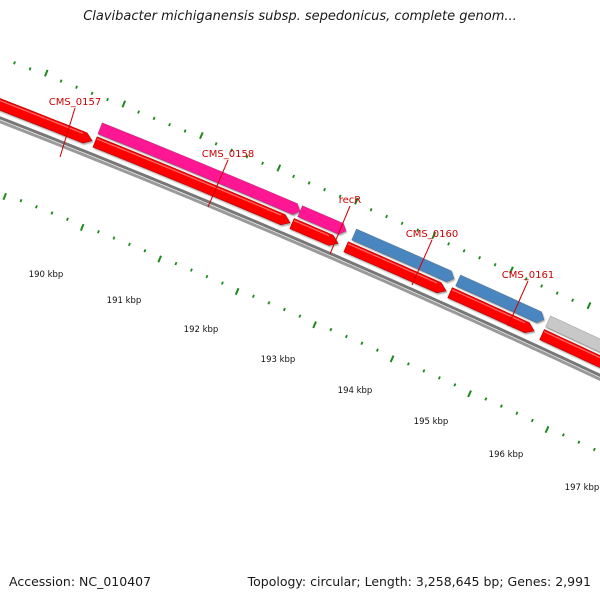 This screenshot has width=600, height=600. Describe the element at coordinates (75, 102) in the screenshot. I see `gene-label: CMS_0157` at that location.